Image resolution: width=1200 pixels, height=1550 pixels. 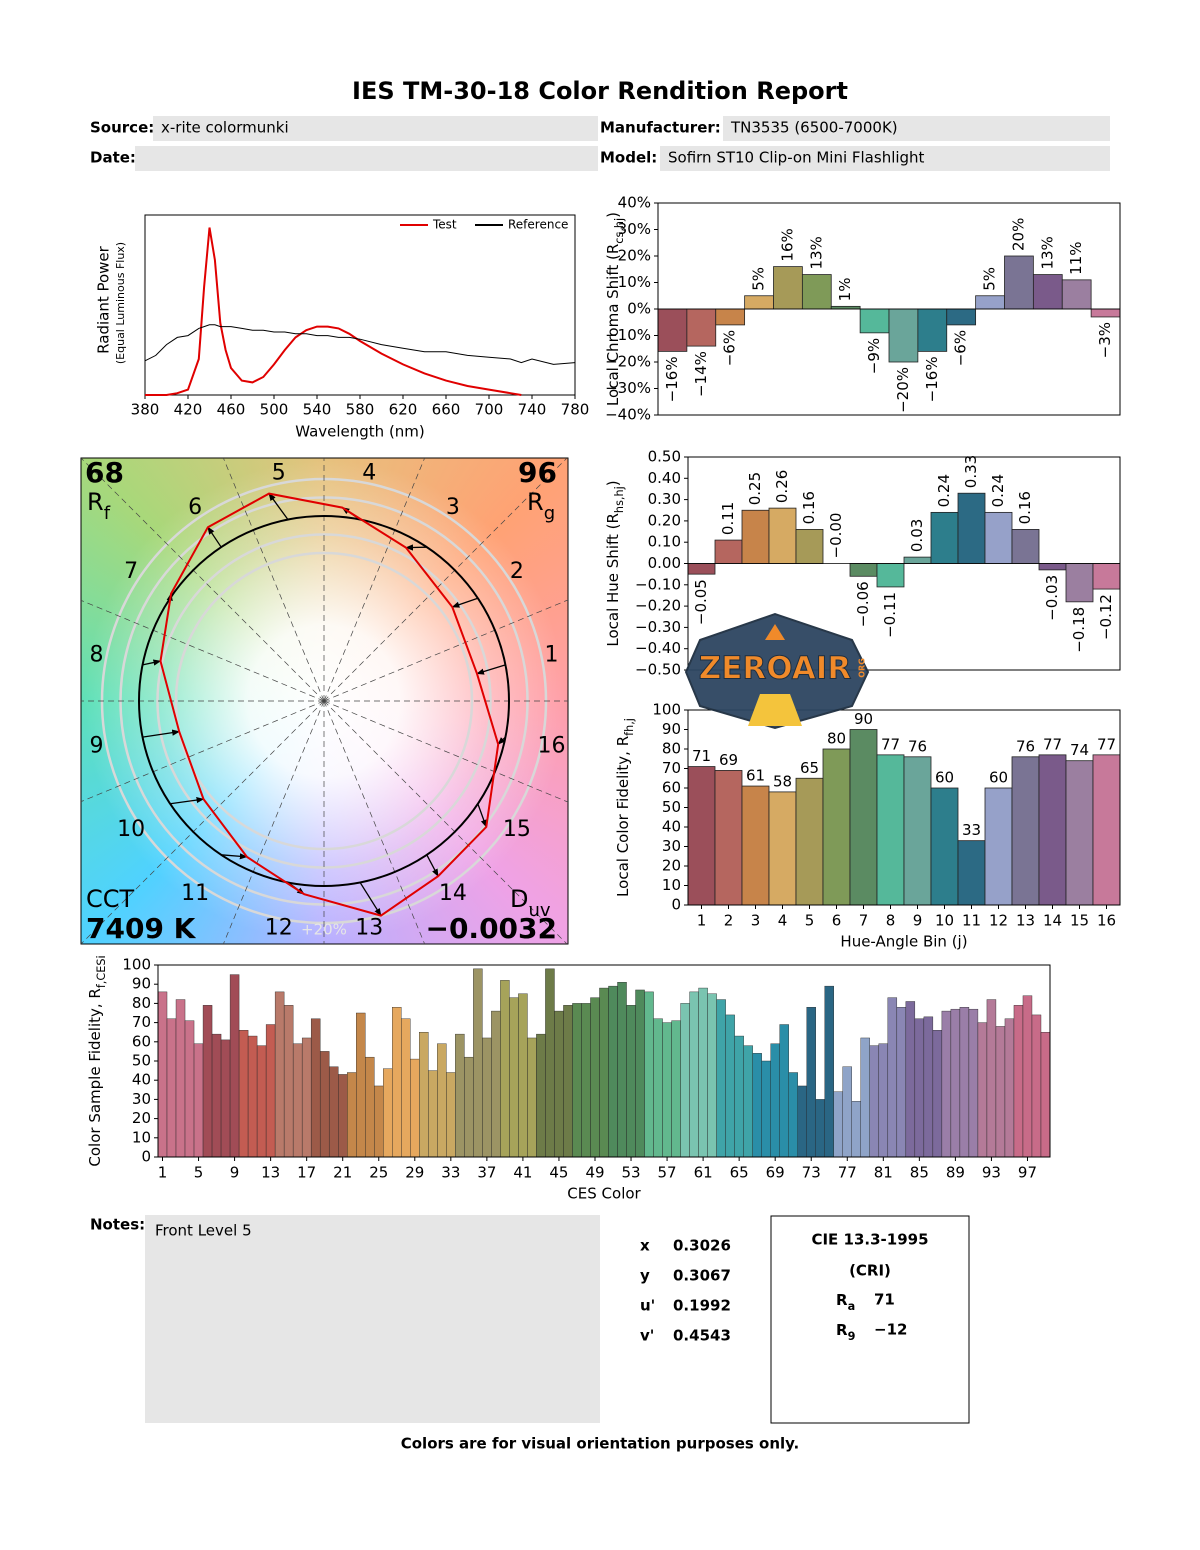 What do you see at coordinates (870, 1271) in the screenshot?
I see `cri-subtitle: (CRI)` at bounding box center [870, 1271].